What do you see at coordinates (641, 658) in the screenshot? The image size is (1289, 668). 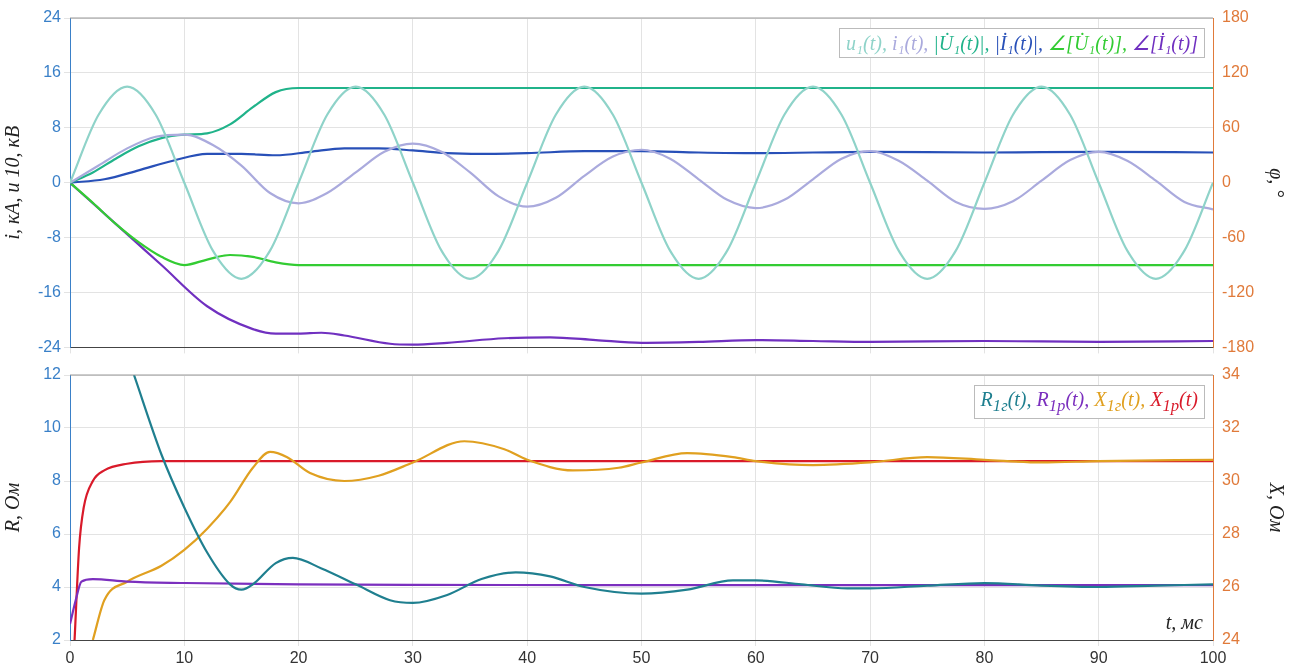 I see `x-tick-label: 50` at bounding box center [641, 658].